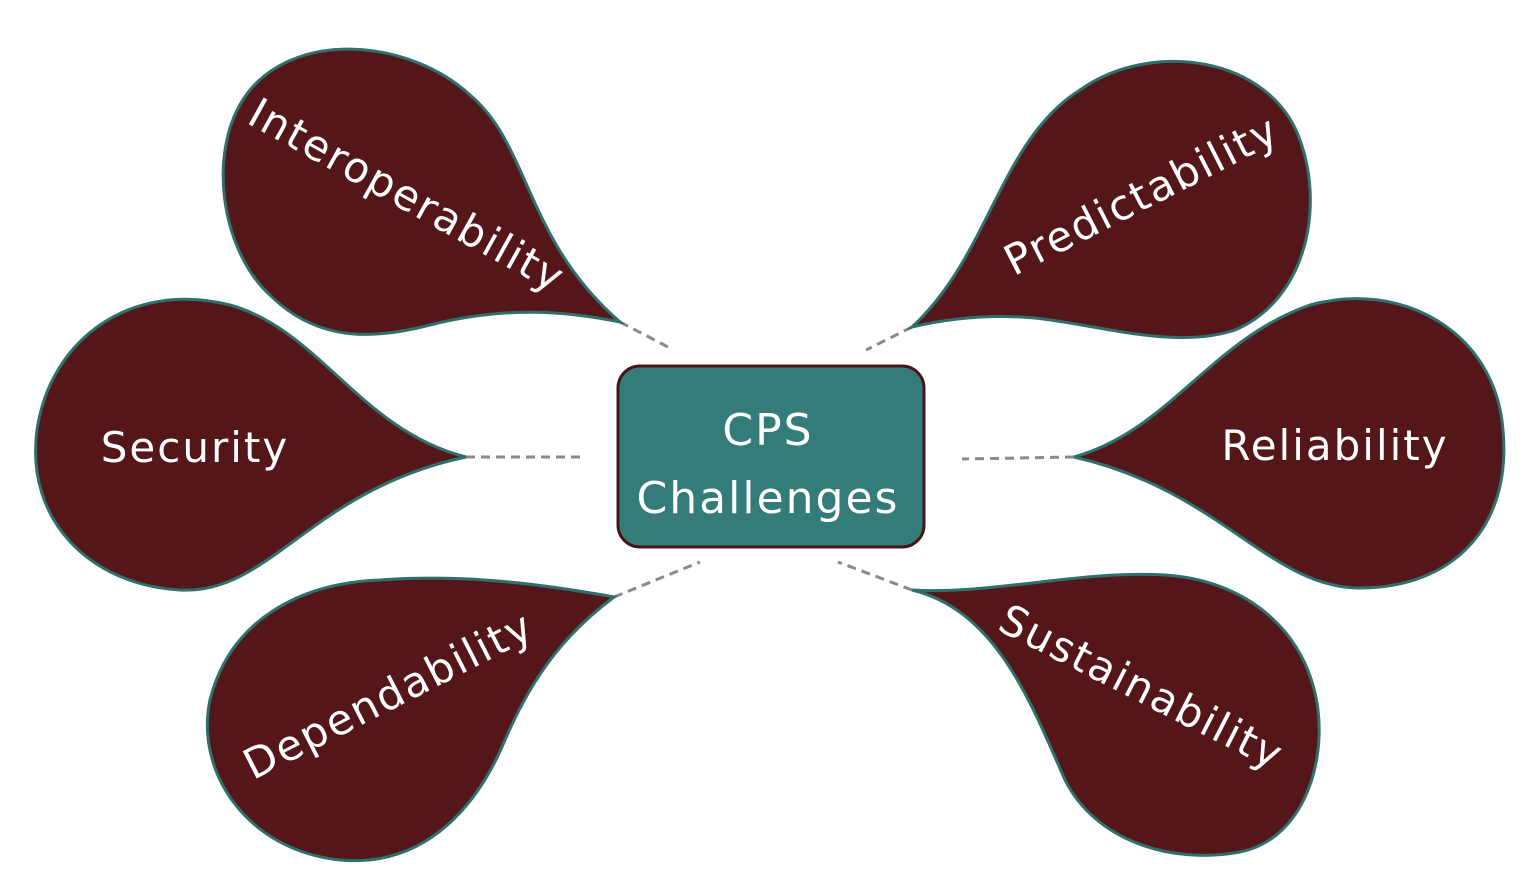 Image resolution: width=1534 pixels, height=877 pixels. I want to click on center-node, so click(771, 456).